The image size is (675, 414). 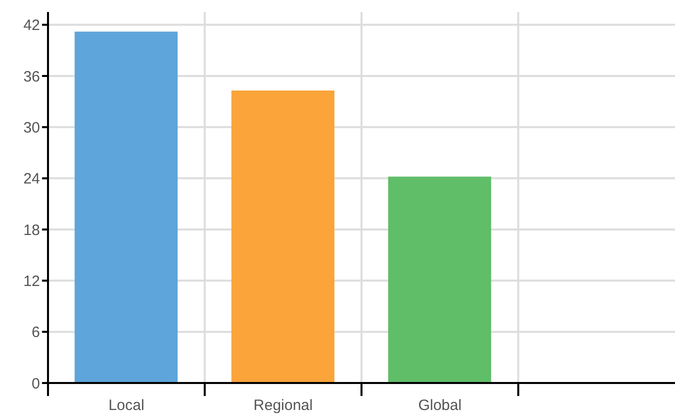 What do you see at coordinates (36, 383) in the screenshot?
I see `y-tick-label: 0` at bounding box center [36, 383].